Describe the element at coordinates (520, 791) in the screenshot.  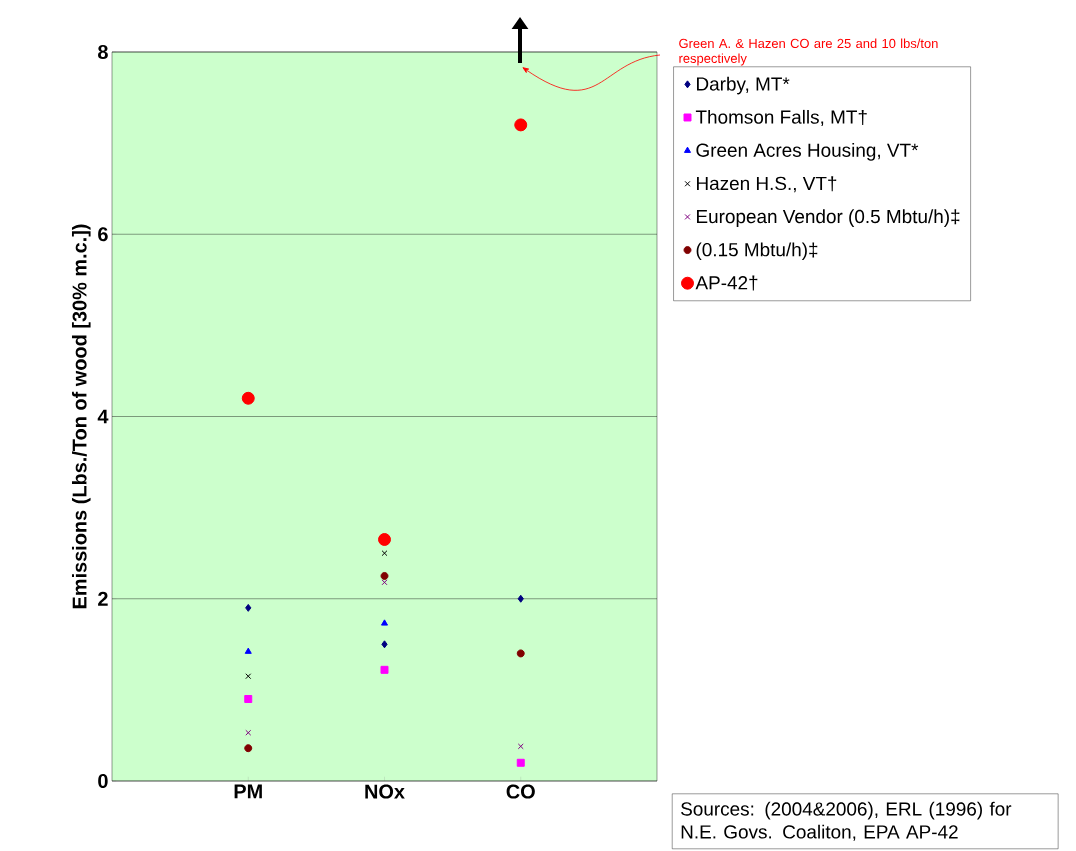
I see `x-tick-label: CO` at that location.